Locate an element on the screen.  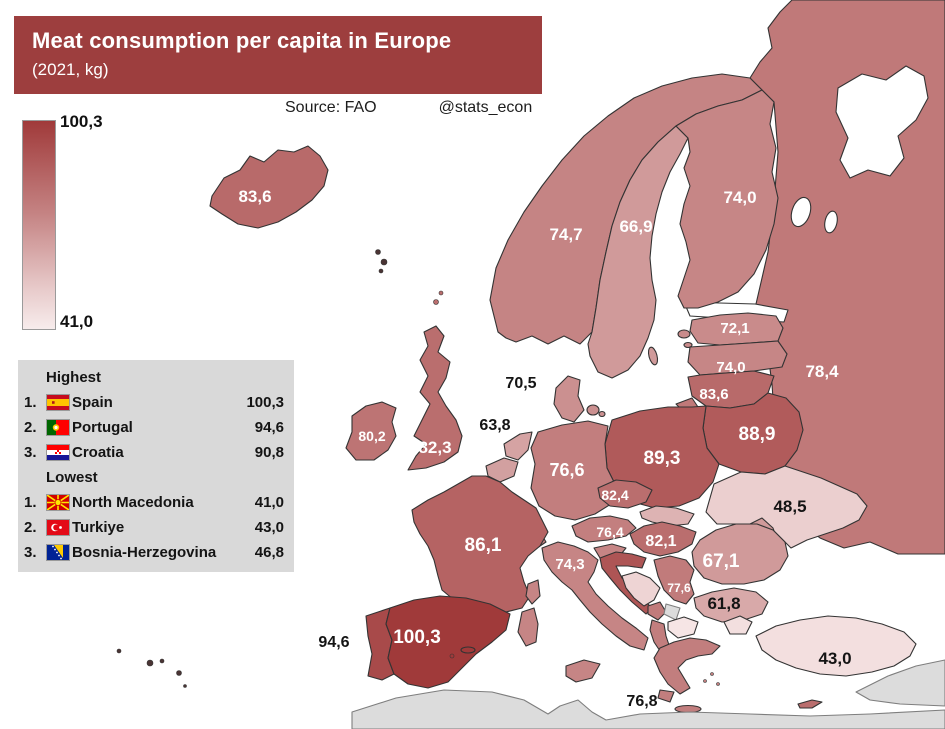
value-label-spain: 100,3 is located at coordinates (417, 637).